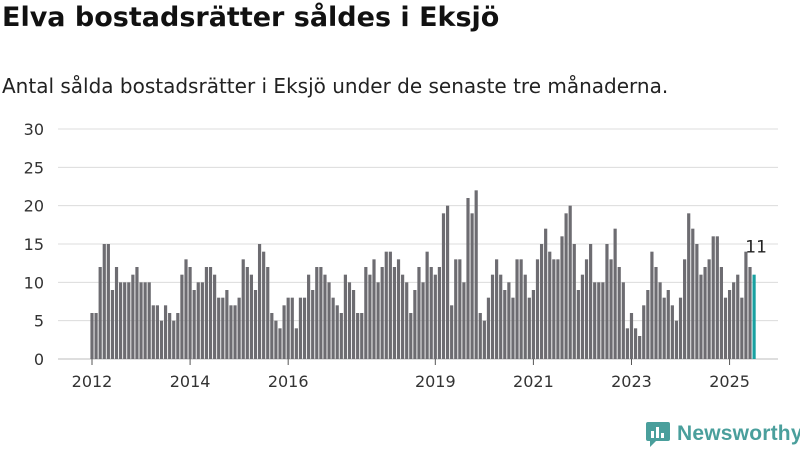  I want to click on x-tick-label: 2023, so click(631, 381).